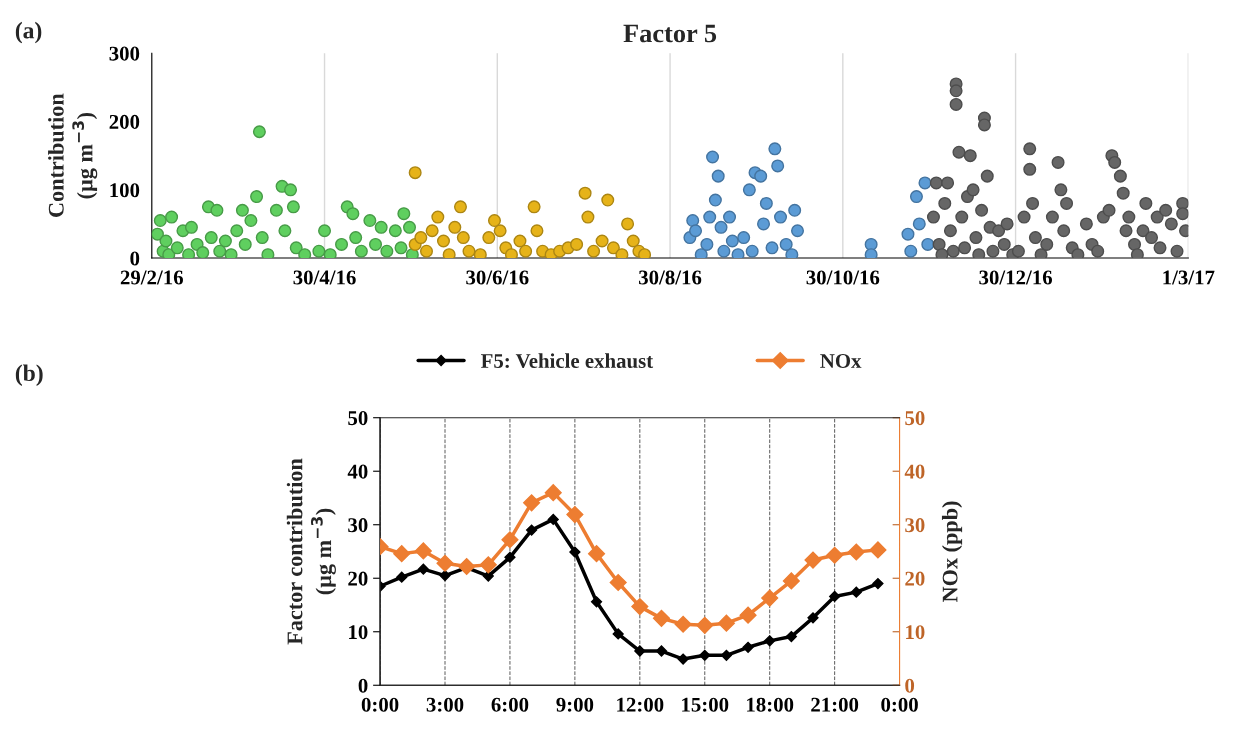  What do you see at coordinates (151, 277) in the screenshot?
I see `x-tick-label: 29/2/16` at bounding box center [151, 277].